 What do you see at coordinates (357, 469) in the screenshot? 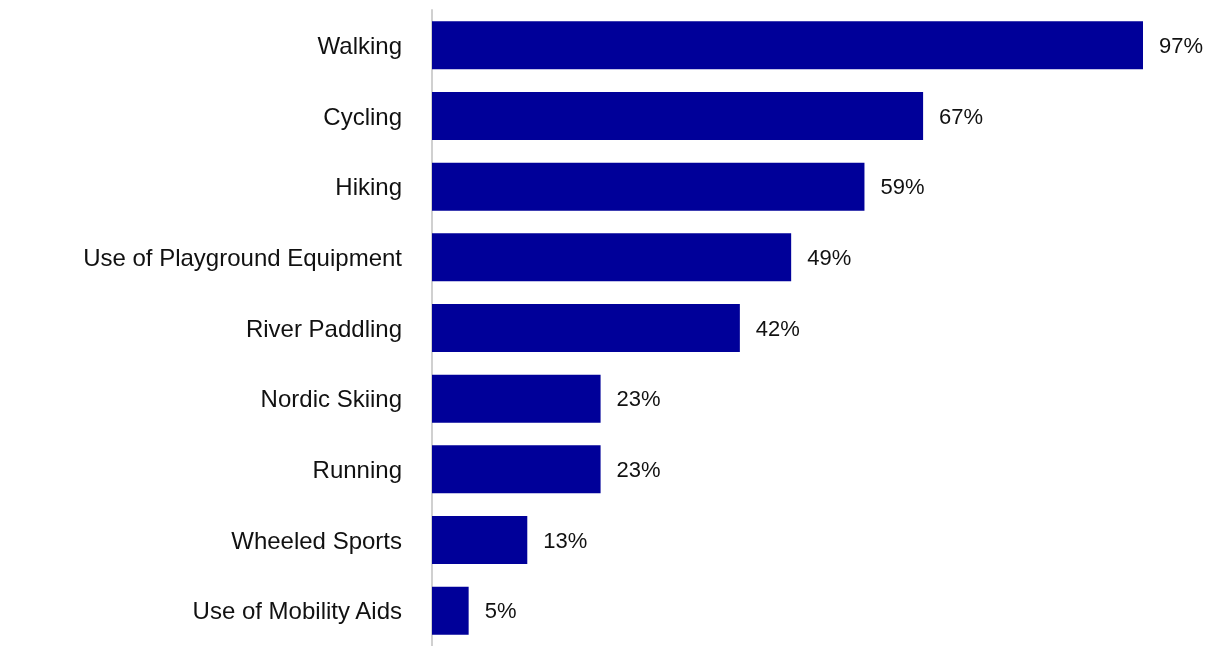
I see `y-tick-label: Running` at bounding box center [357, 469].